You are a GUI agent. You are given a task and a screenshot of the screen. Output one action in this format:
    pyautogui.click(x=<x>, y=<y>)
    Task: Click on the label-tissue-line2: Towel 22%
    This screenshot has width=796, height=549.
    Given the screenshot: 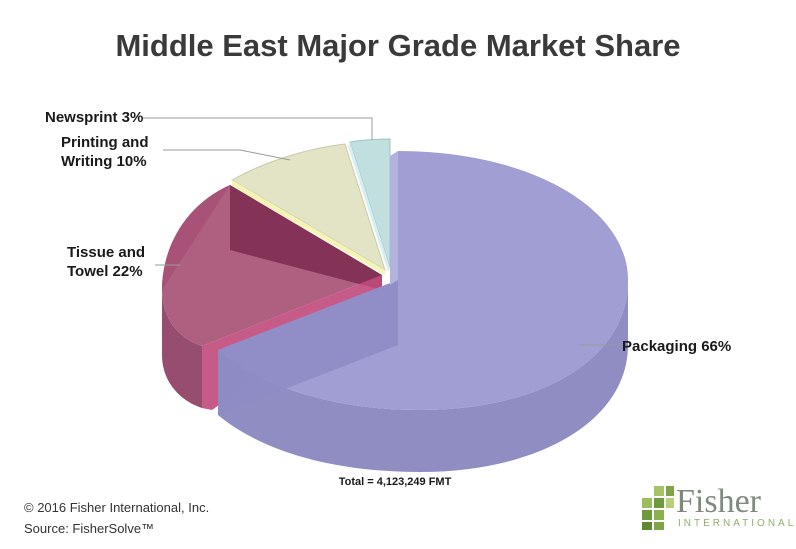 What is the action you would take?
    pyautogui.click(x=105, y=271)
    